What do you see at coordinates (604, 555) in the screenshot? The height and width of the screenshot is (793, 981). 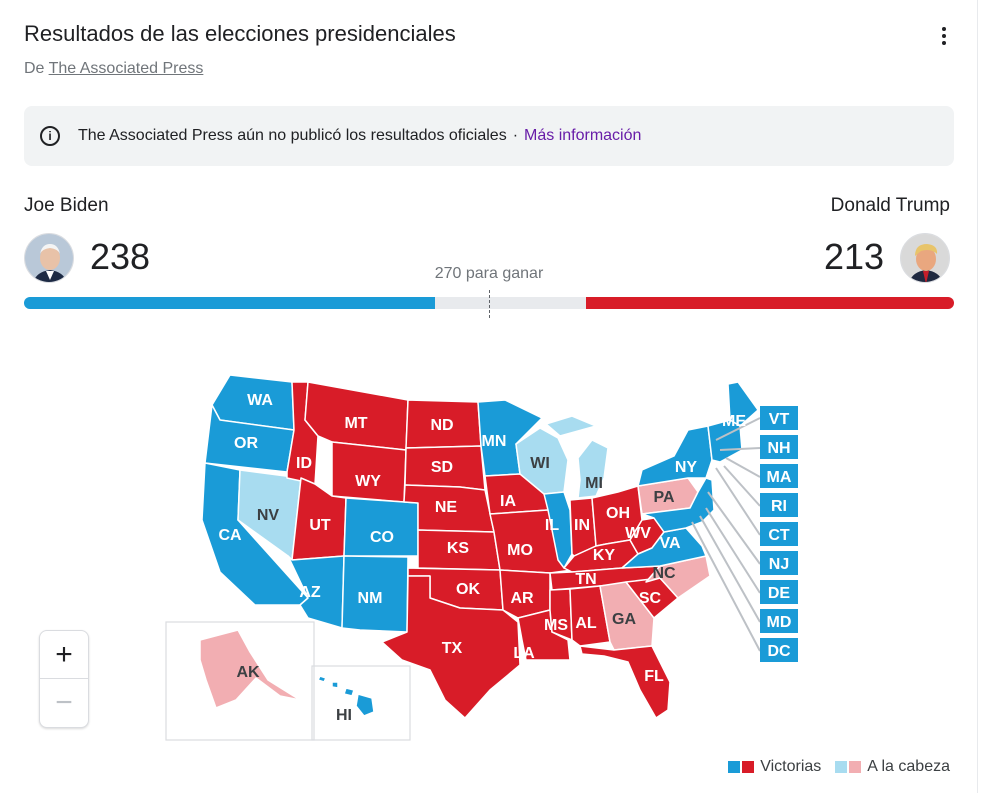 I see `state-label-KY: KY` at bounding box center [604, 555].